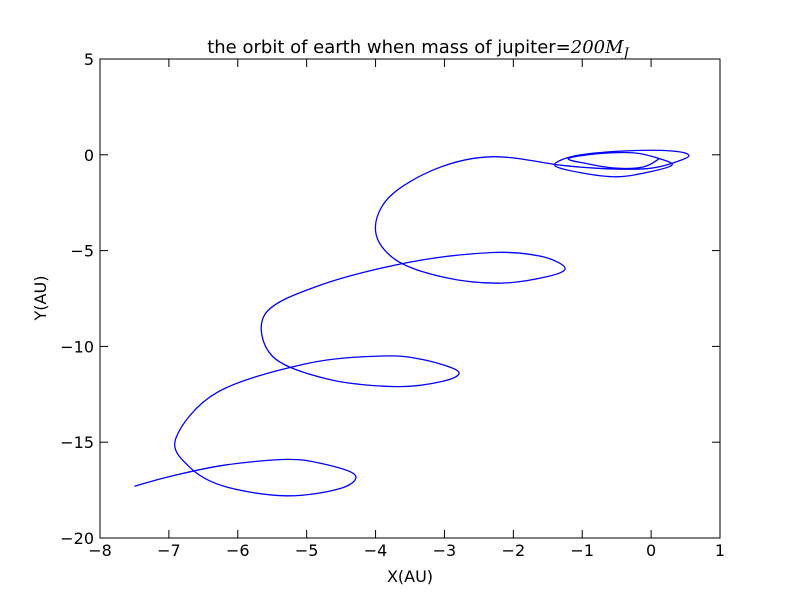 The width and height of the screenshot is (800, 597). I want to click on y-tick-label: −15, so click(77, 442).